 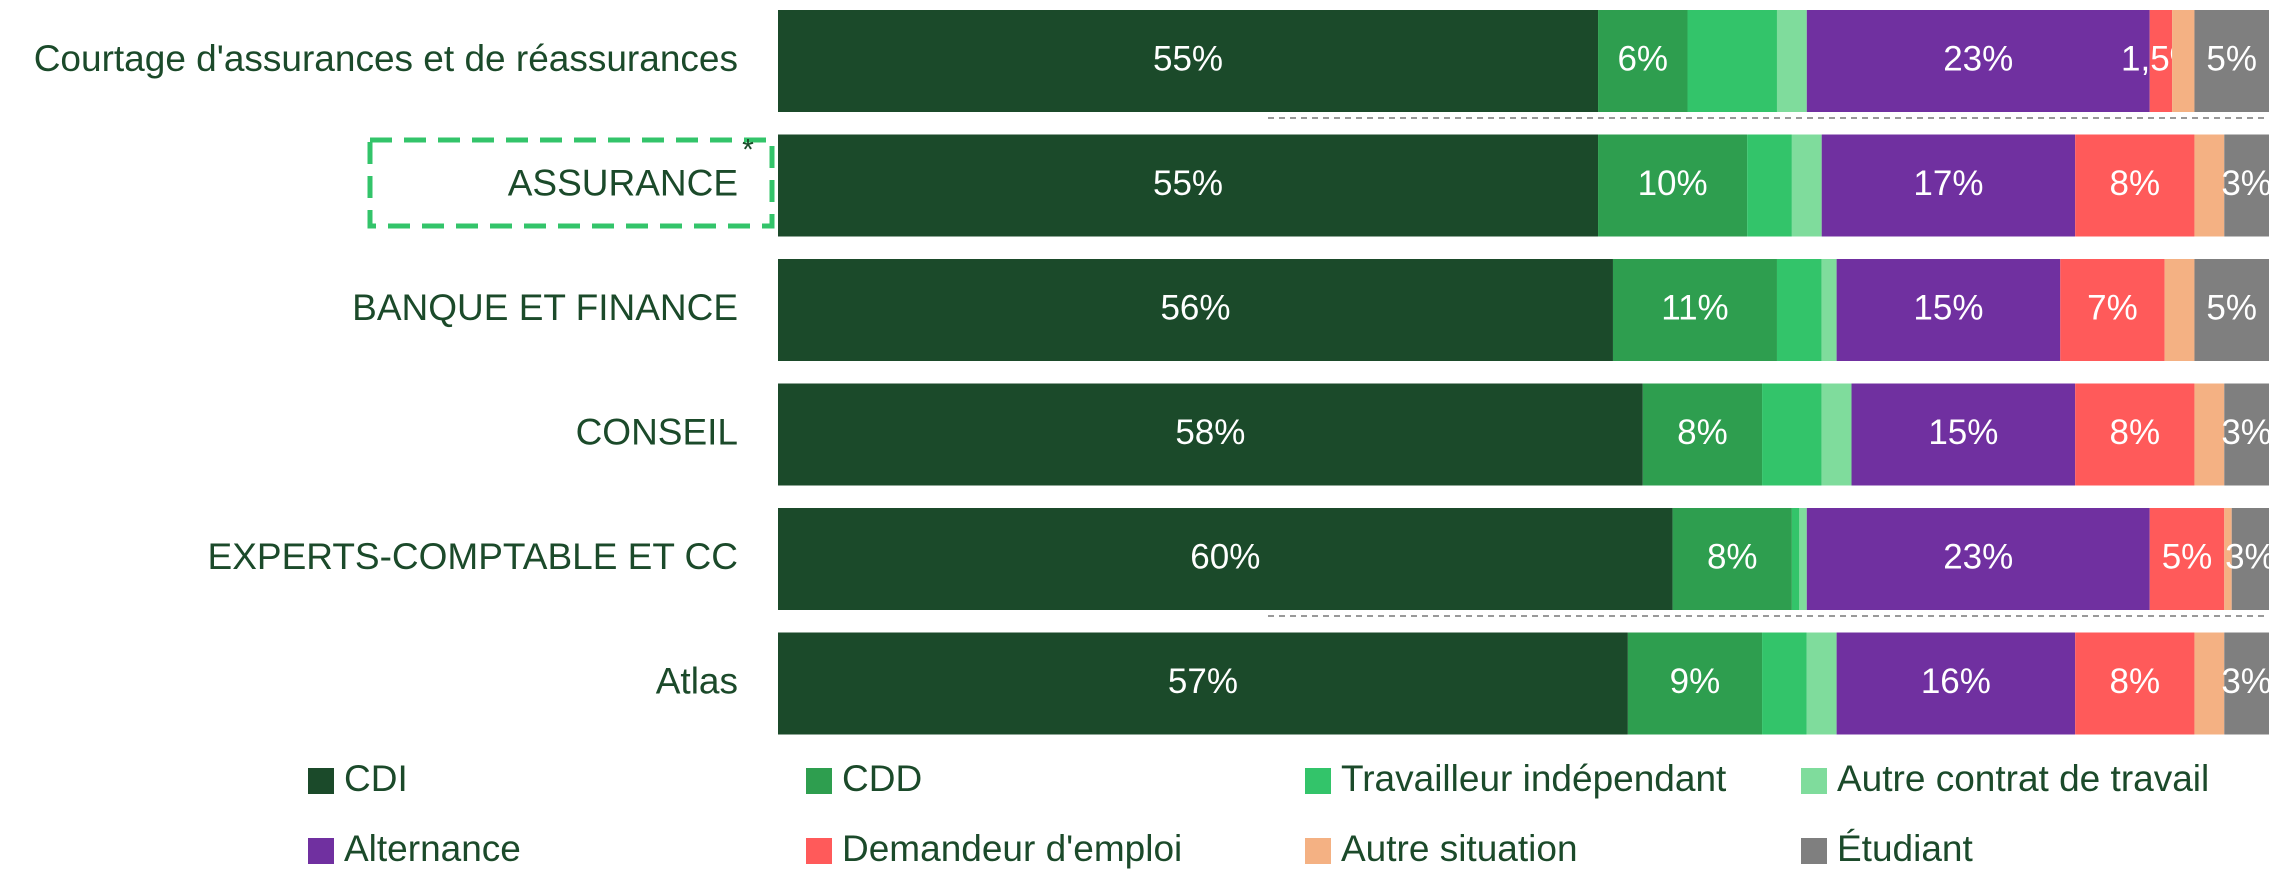 I want to click on value-label: 17%, so click(x=1948, y=183).